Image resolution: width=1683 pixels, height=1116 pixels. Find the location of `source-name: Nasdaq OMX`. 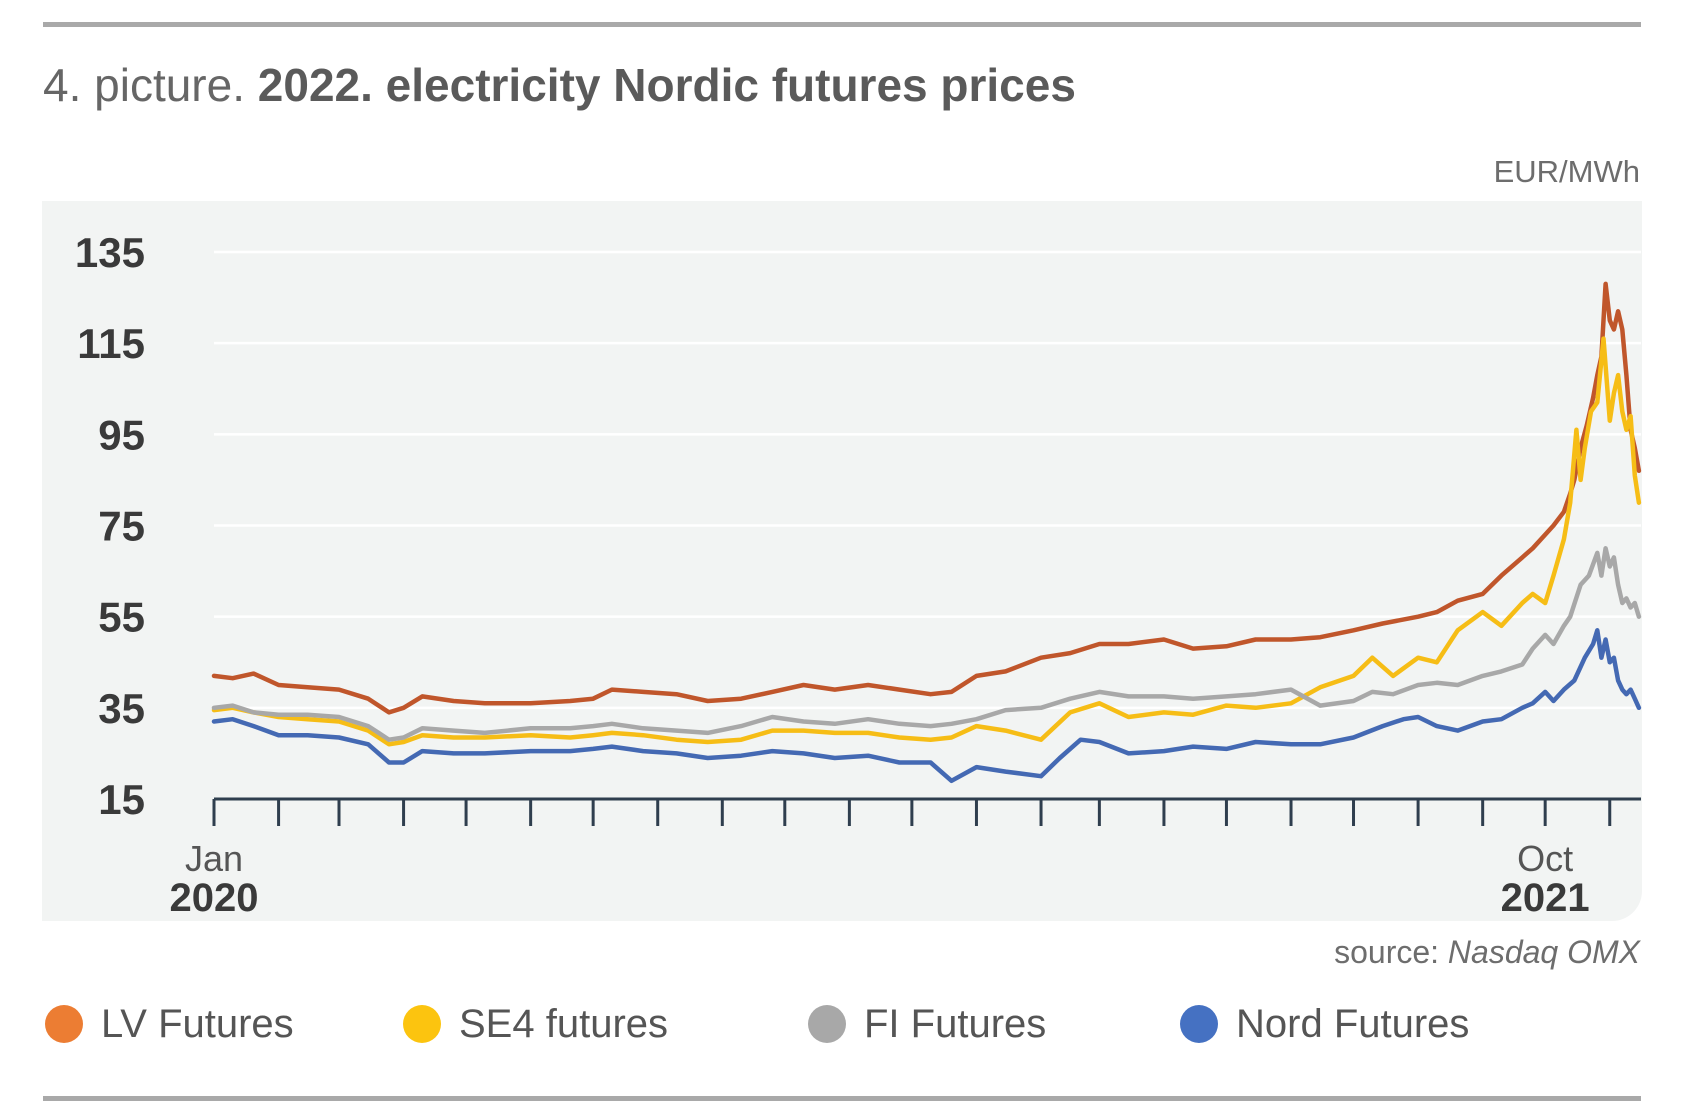

source-name: Nasdaq OMX is located at coordinates (1543, 952).